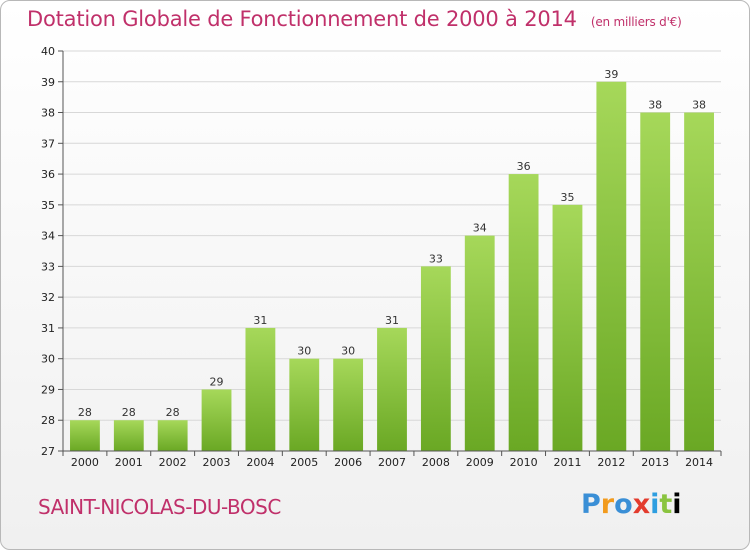 The image size is (750, 550). I want to click on x-tick-label: 2007, so click(392, 462).